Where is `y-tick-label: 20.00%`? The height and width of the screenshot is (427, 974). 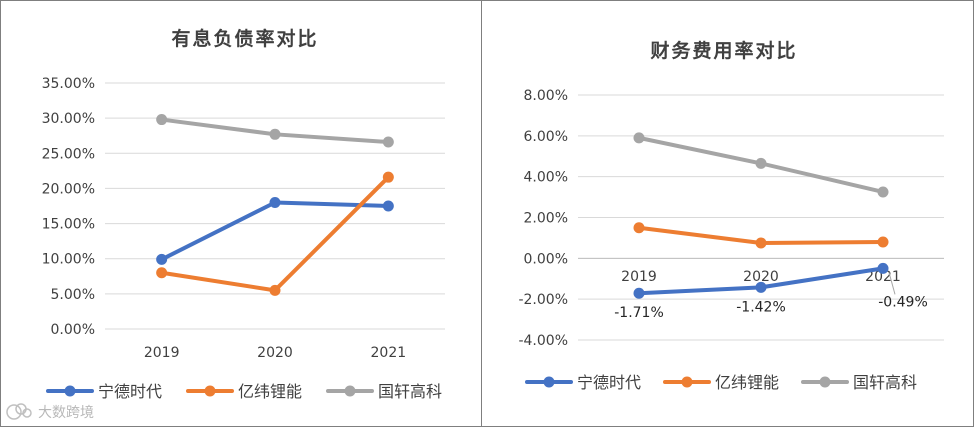
y-tick-label: 20.00% is located at coordinates (68, 189).